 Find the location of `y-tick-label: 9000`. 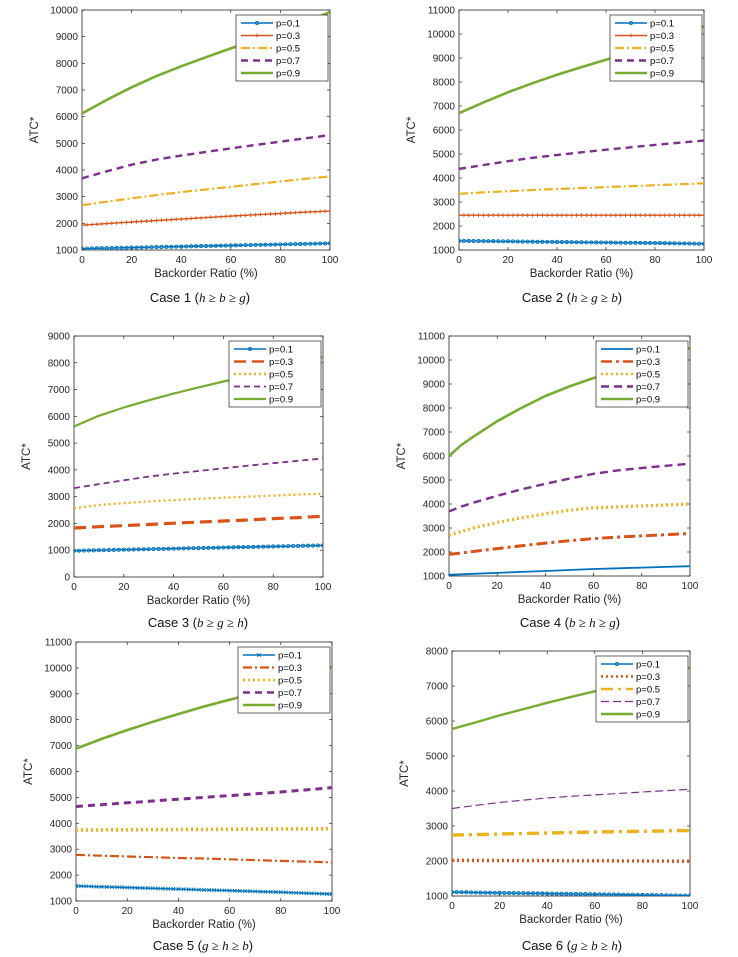

y-tick-label: 9000 is located at coordinates (444, 59).